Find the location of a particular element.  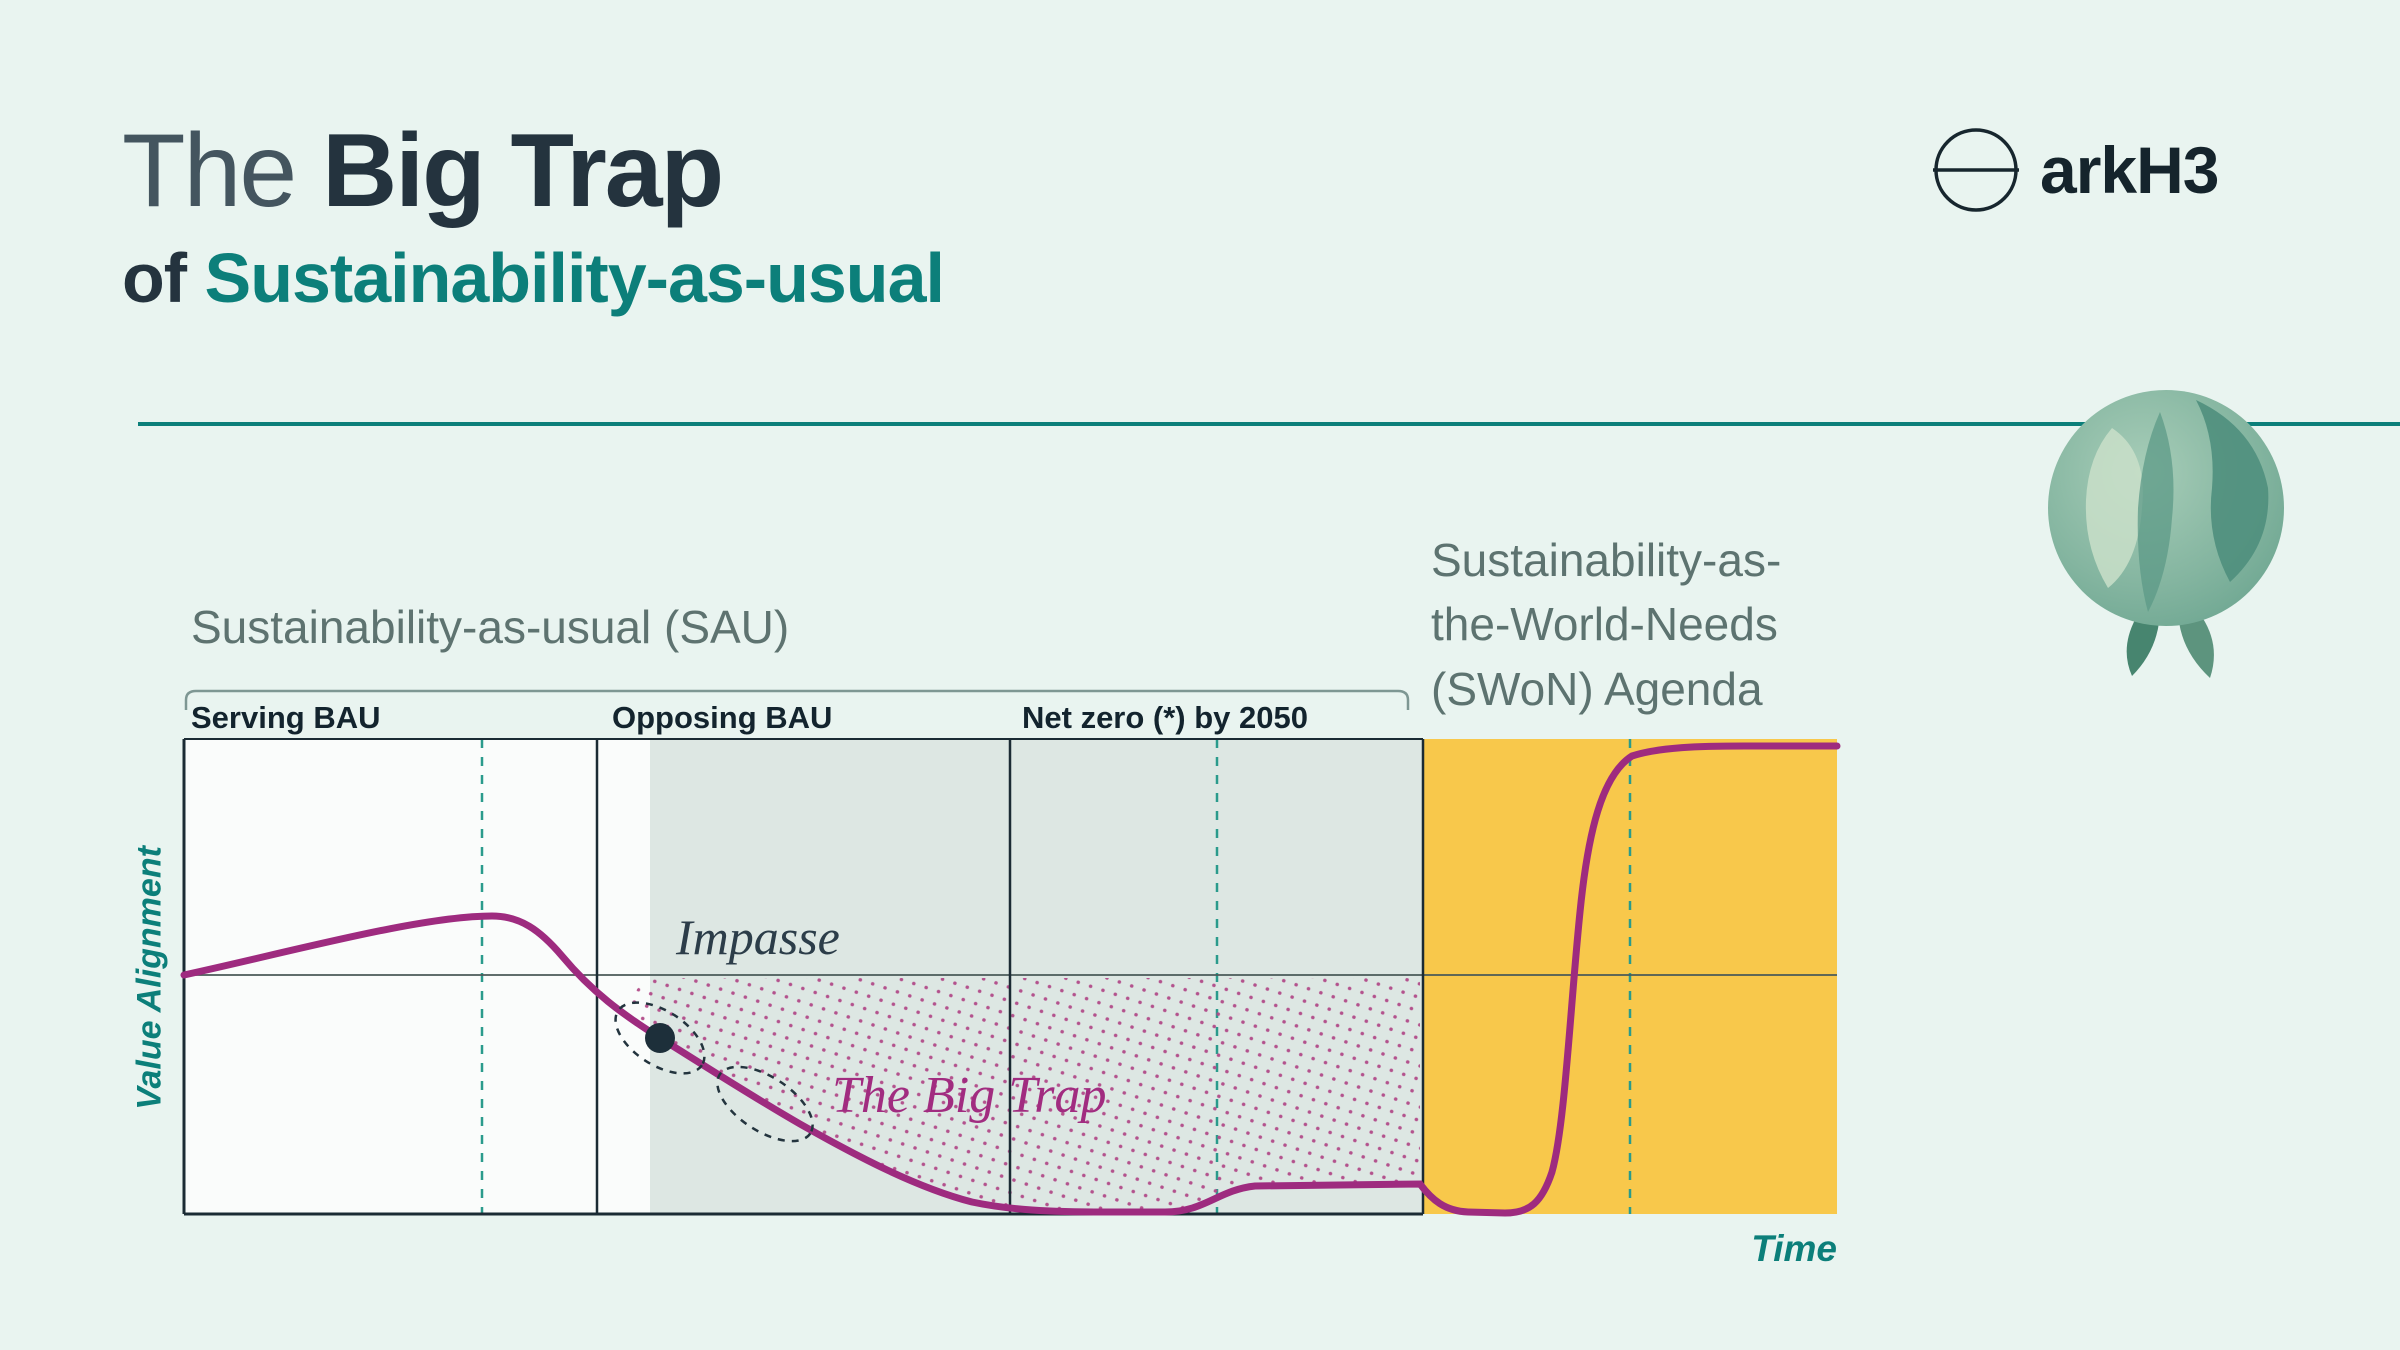

sau-bracket is located at coordinates (797, 699).